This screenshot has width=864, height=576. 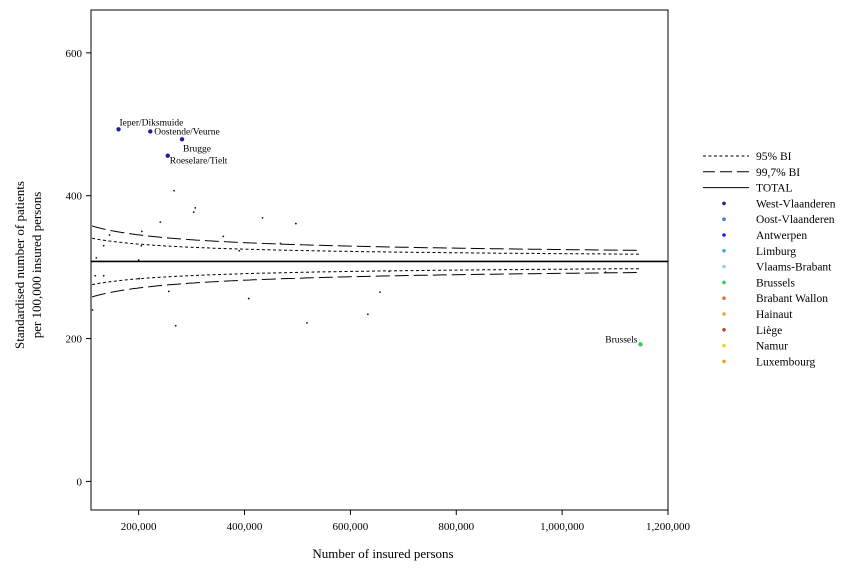 What do you see at coordinates (152, 123) in the screenshot?
I see `data-label: Ieper/Diksmuide` at bounding box center [152, 123].